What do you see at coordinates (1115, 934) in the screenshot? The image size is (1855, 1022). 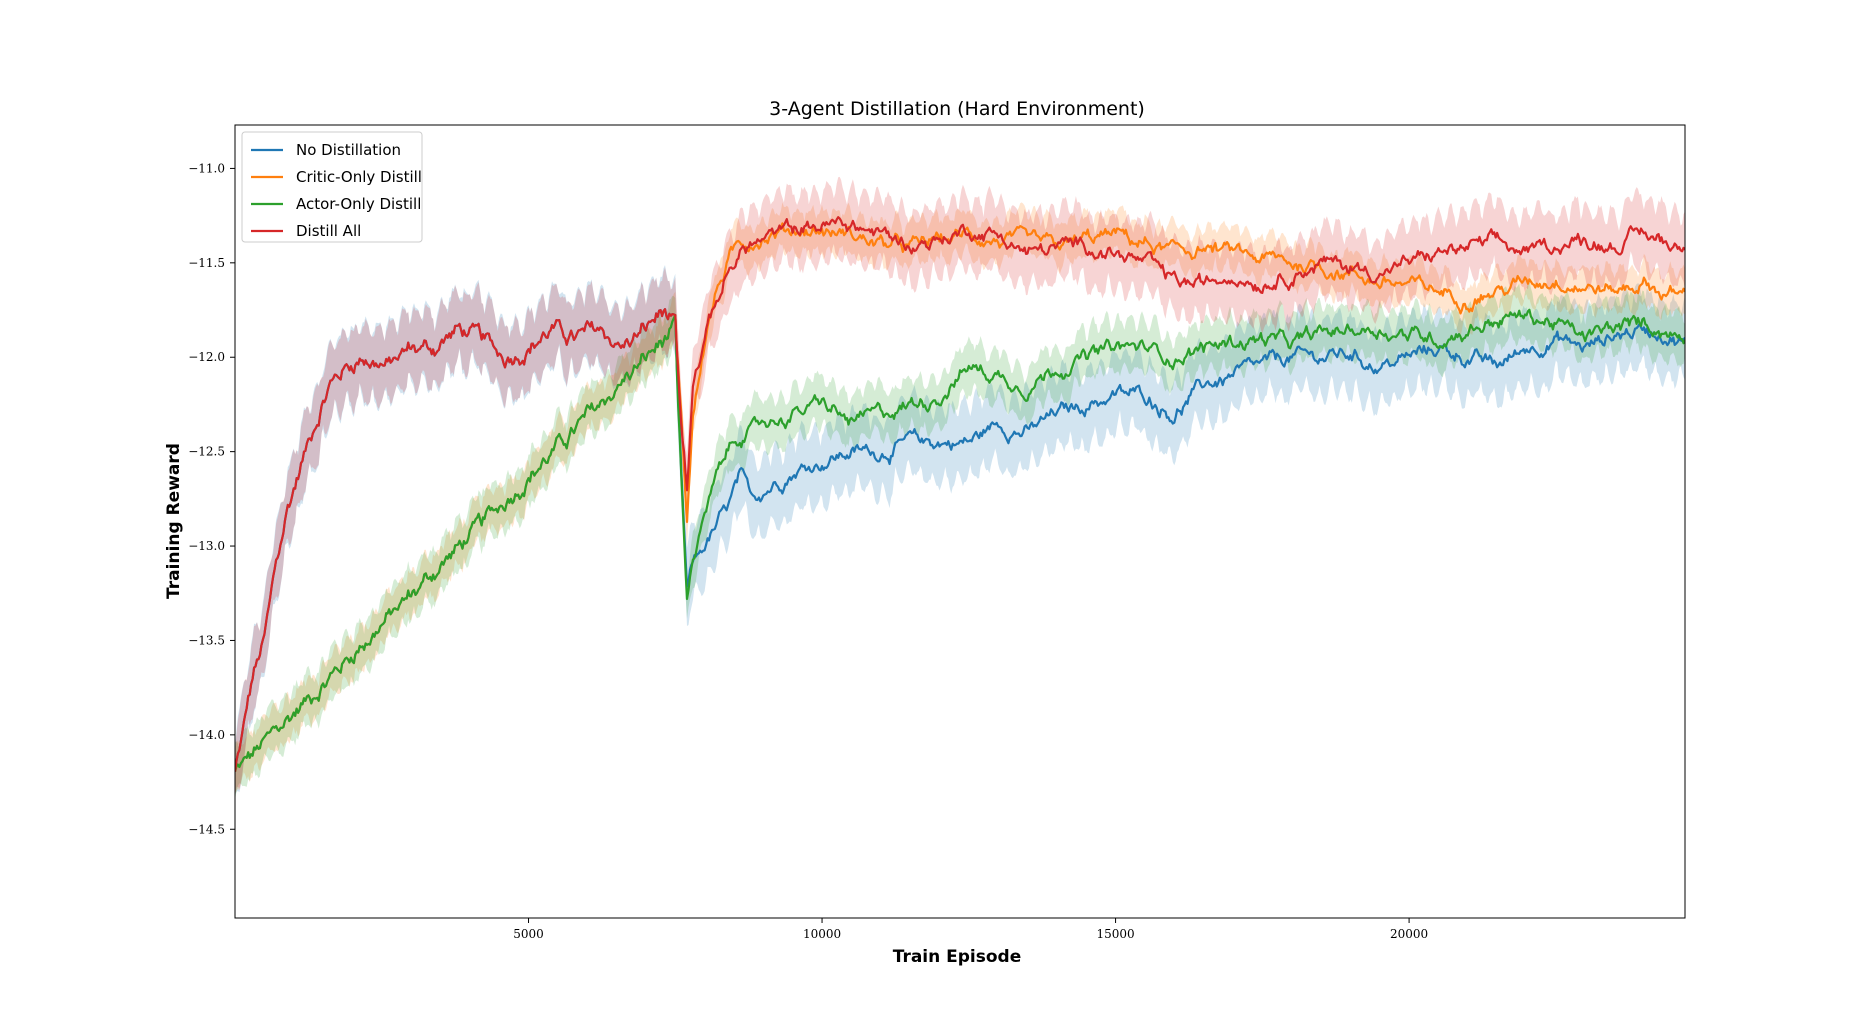 I see `x-tick-label: 15000` at bounding box center [1115, 934].